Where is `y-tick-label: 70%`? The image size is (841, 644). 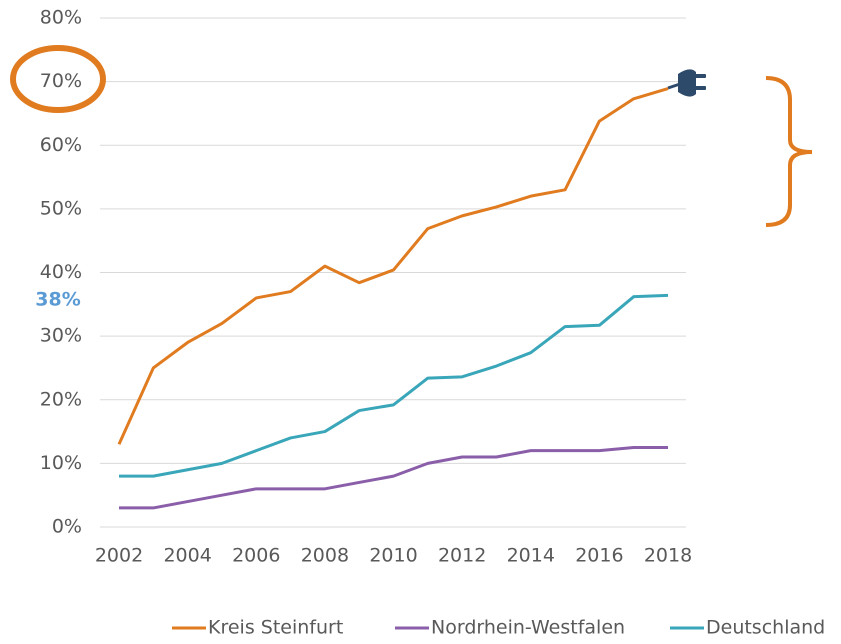 y-tick-label: 70% is located at coordinates (61, 81).